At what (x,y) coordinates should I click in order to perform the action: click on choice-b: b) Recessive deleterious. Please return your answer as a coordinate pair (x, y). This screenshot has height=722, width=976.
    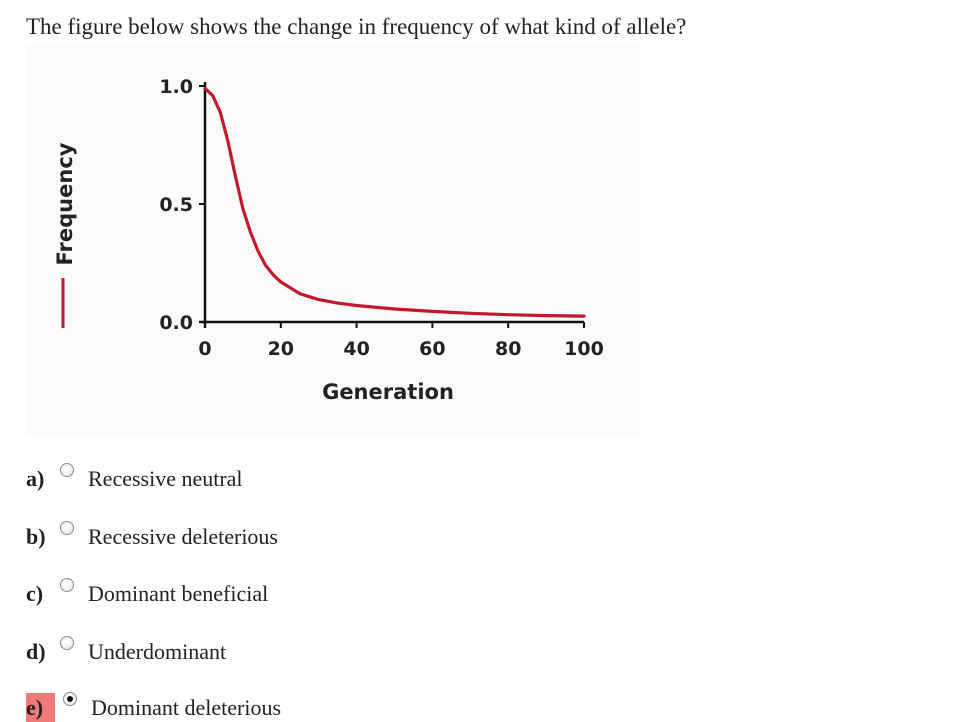
    Looking at the image, I should click on (152, 536).